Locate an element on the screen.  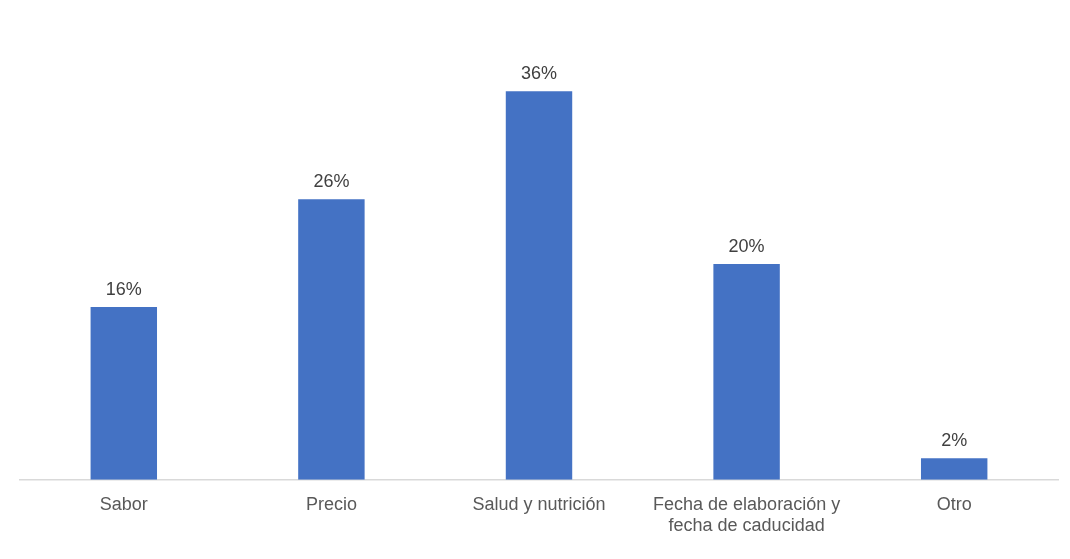
x-tick-label: Fecha de elaboración y fecha de caducidad is located at coordinates (747, 514).